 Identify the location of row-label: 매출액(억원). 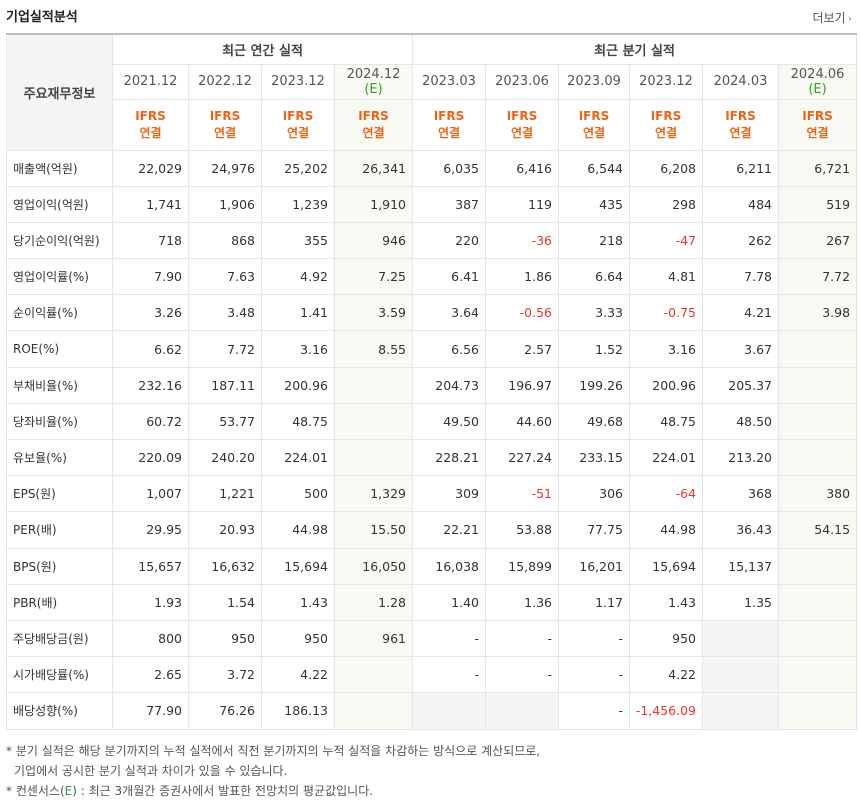
(59, 168).